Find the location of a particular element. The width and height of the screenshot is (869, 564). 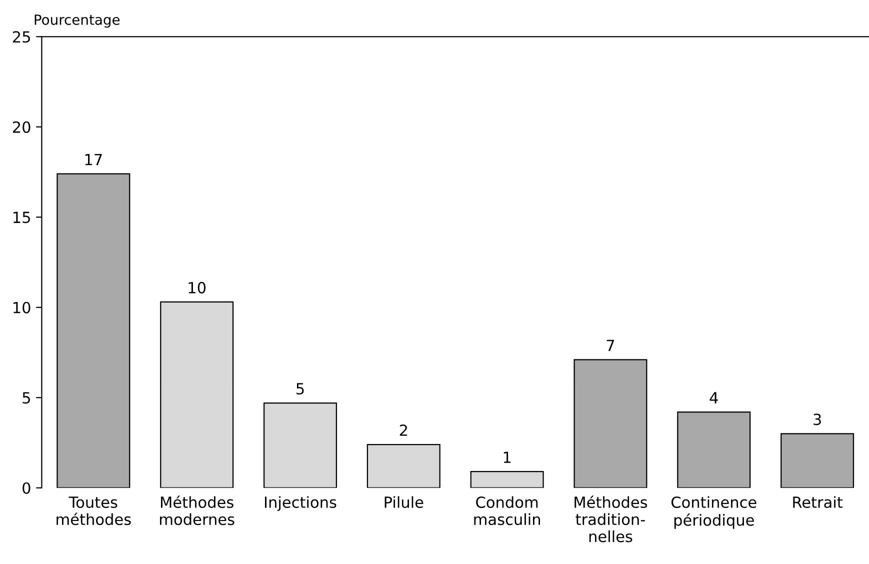

x-tick-label: Retrait is located at coordinates (818, 502).